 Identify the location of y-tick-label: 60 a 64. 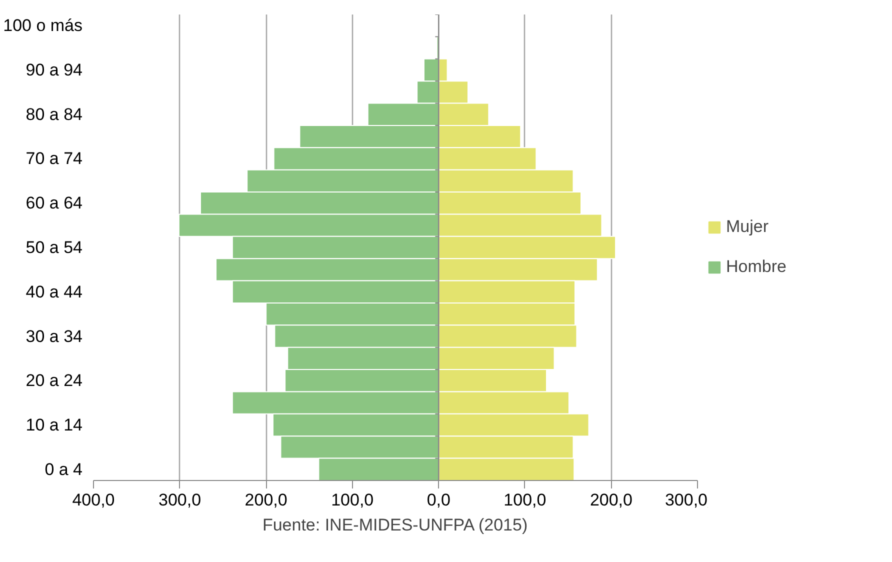
(54, 203).